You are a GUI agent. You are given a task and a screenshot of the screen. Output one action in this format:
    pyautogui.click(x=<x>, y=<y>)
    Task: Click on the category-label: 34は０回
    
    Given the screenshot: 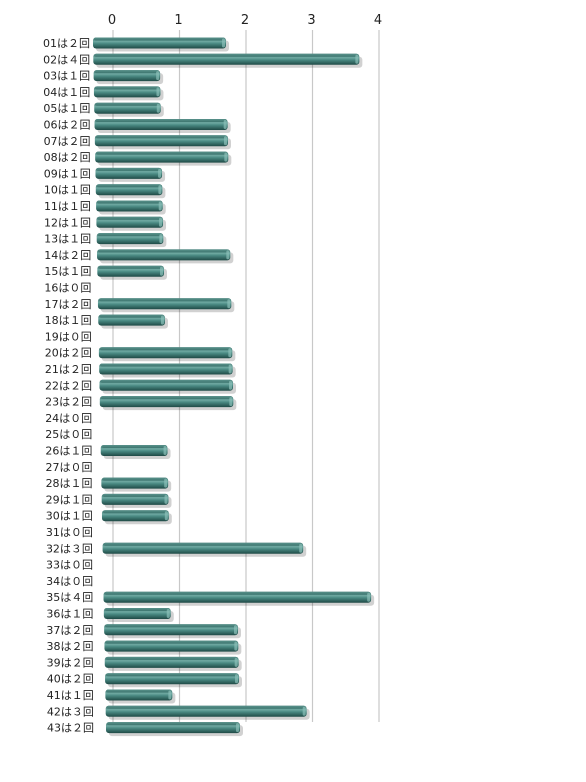 What is the action you would take?
    pyautogui.click(x=69, y=581)
    